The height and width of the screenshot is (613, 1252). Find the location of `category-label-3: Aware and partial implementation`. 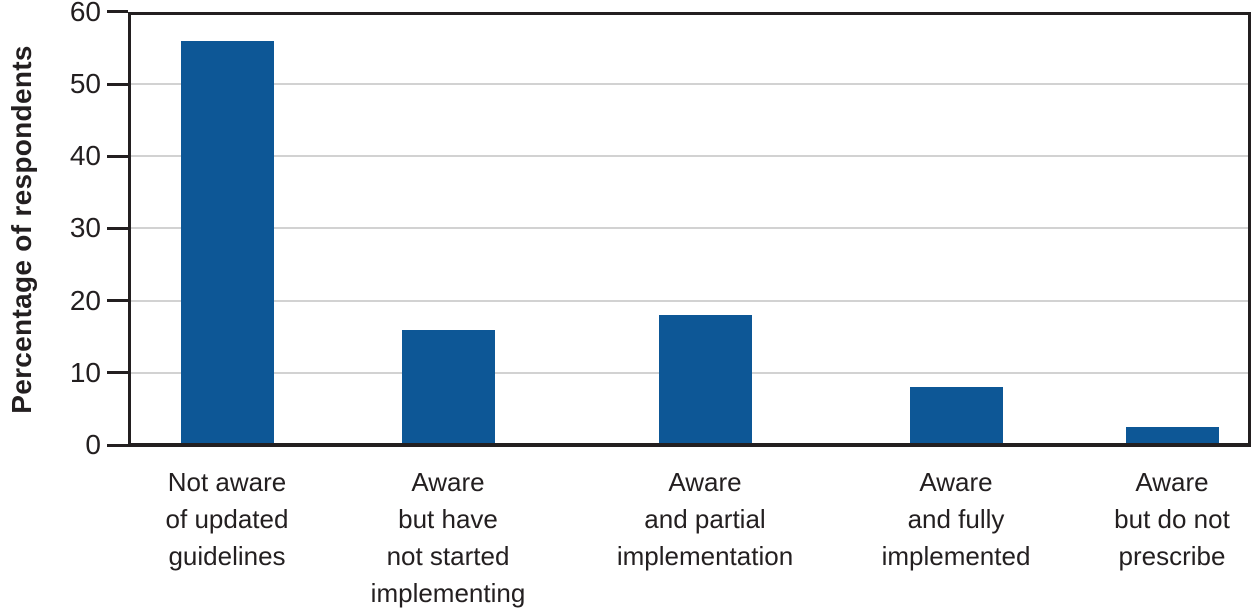

category-label-3: Aware and partial implementation is located at coordinates (705, 519).